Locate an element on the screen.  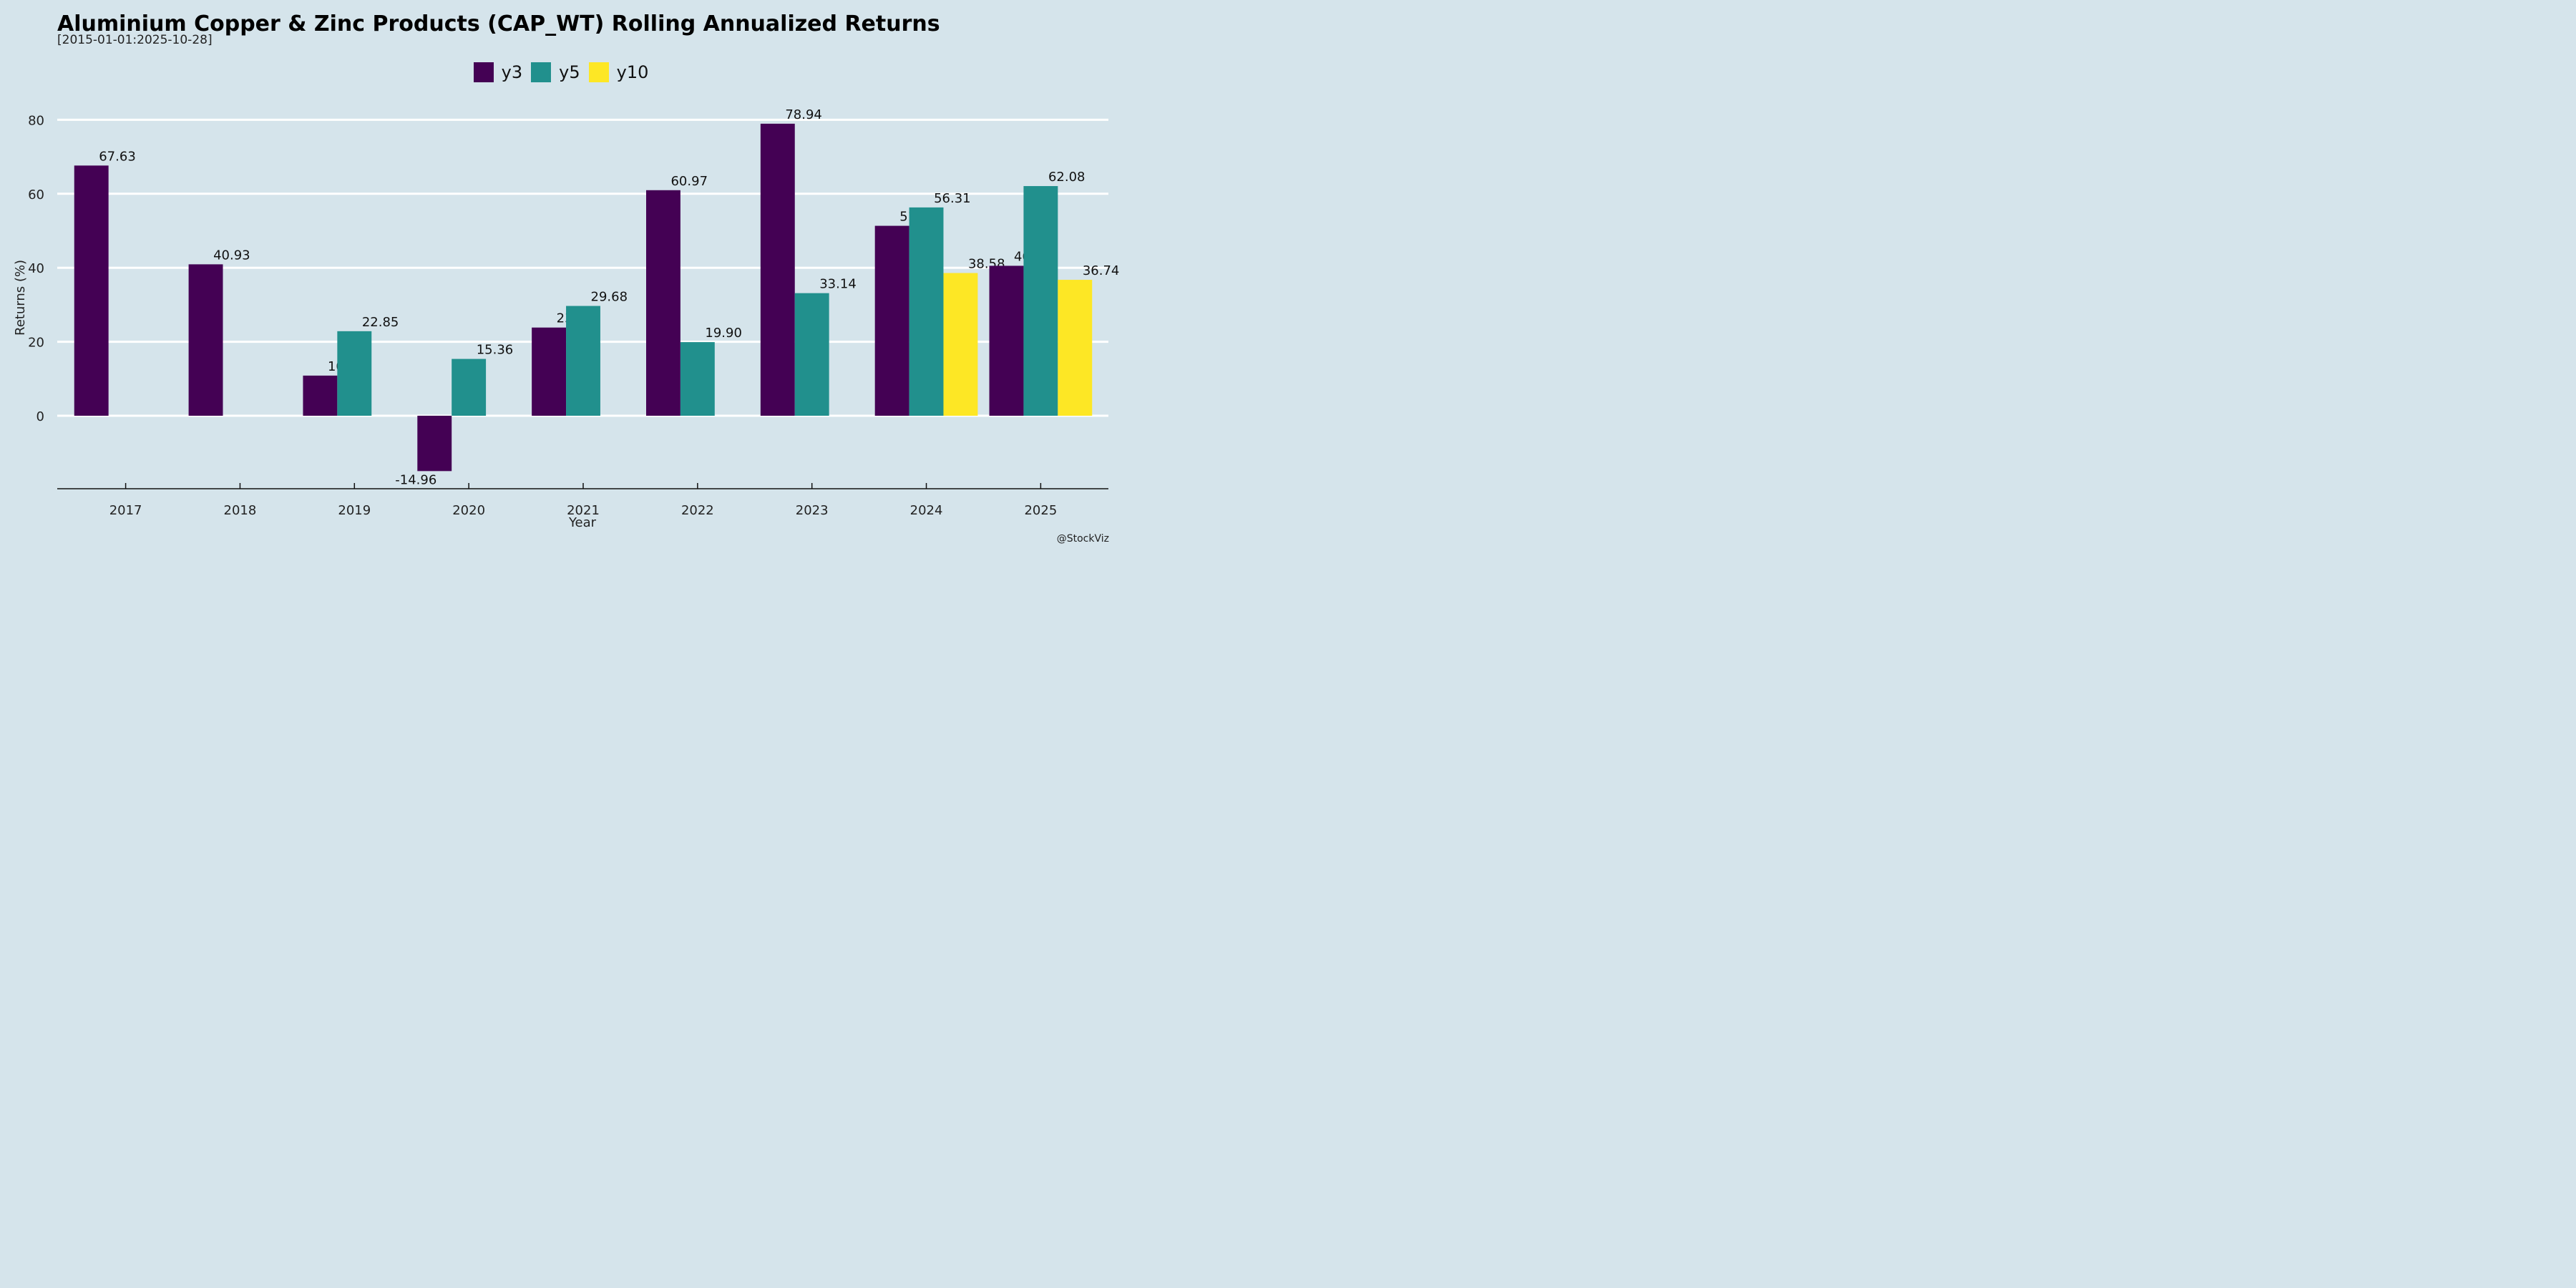
data-label-y5-2020: 15.36 is located at coordinates (495, 350).